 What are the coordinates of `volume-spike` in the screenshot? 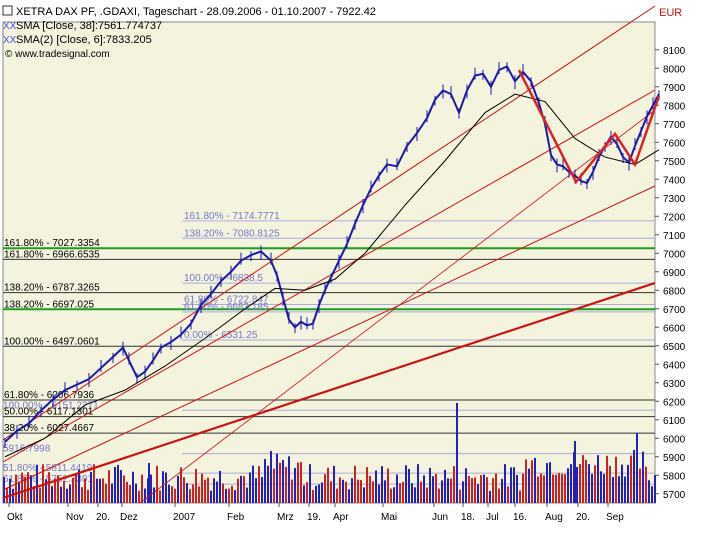 It's located at (575, 472).